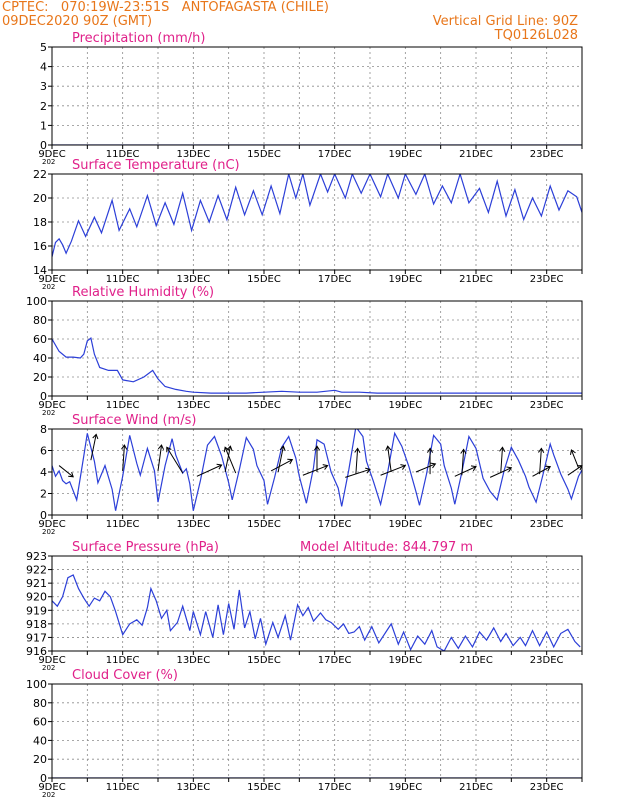 The image size is (618, 800). I want to click on y-tick-label: 0, so click(43, 396).